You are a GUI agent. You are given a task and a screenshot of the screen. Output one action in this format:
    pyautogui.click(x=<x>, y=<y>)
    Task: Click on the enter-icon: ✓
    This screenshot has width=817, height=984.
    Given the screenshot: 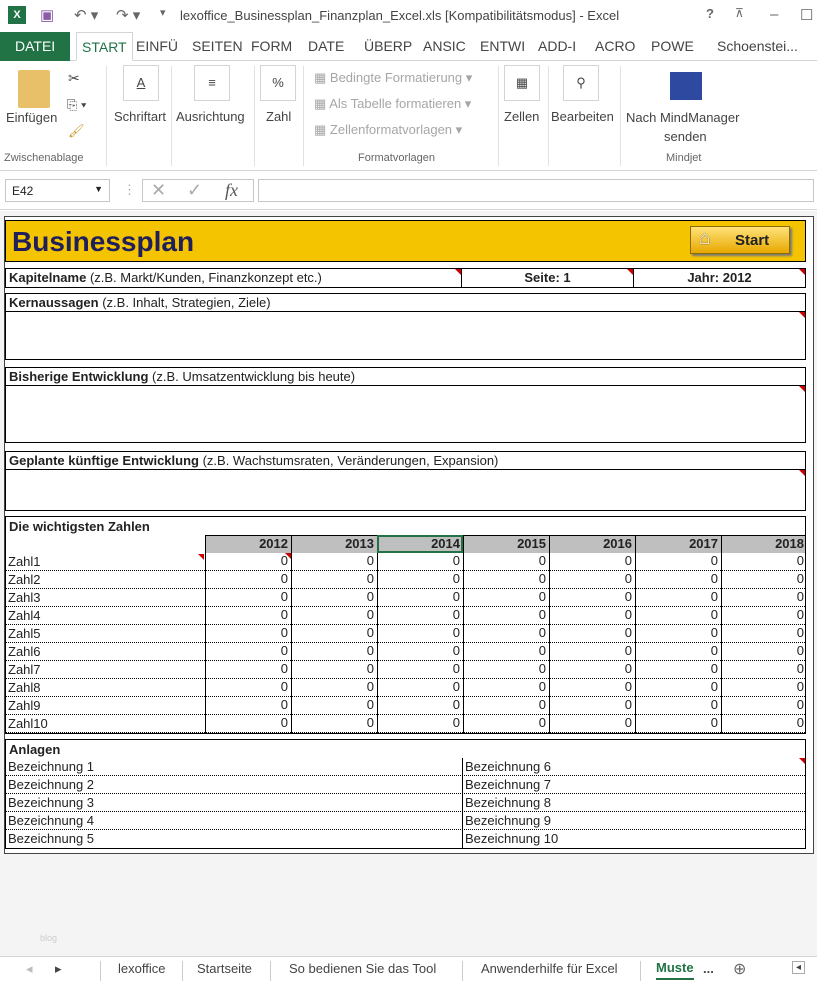 What is the action you would take?
    pyautogui.click(x=195, y=190)
    